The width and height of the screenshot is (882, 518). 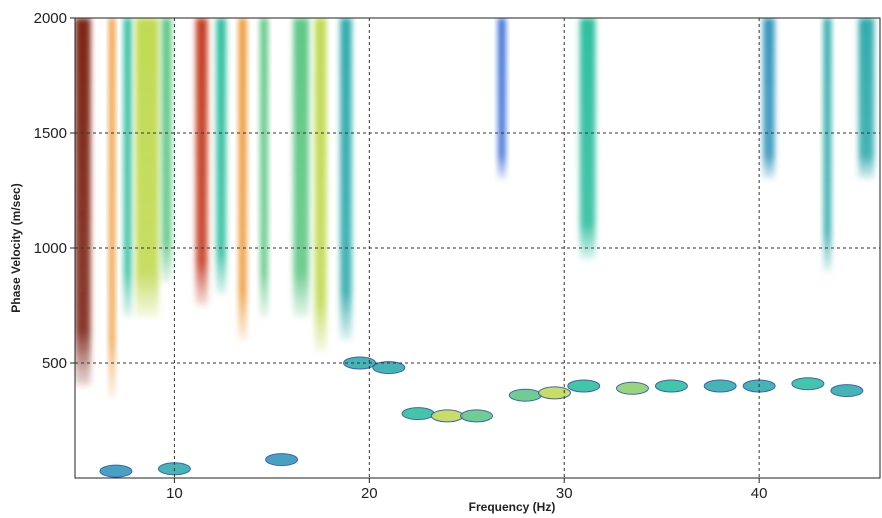 What do you see at coordinates (759, 493) in the screenshot?
I see `x-tick-label: 40` at bounding box center [759, 493].